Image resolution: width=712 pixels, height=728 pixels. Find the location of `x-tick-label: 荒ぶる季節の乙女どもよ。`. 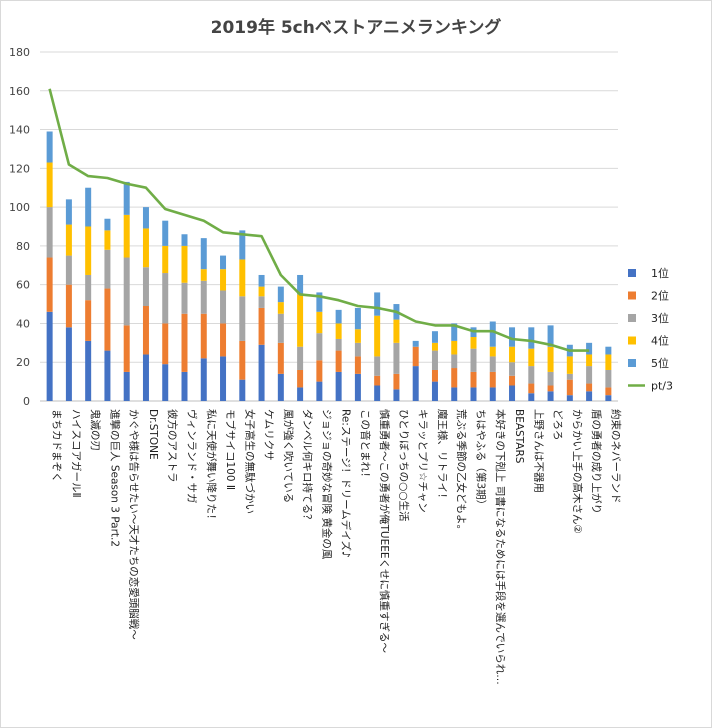

x-tick-label: 荒ぶる季節の乙女どもよ。 is located at coordinates (461, 472).